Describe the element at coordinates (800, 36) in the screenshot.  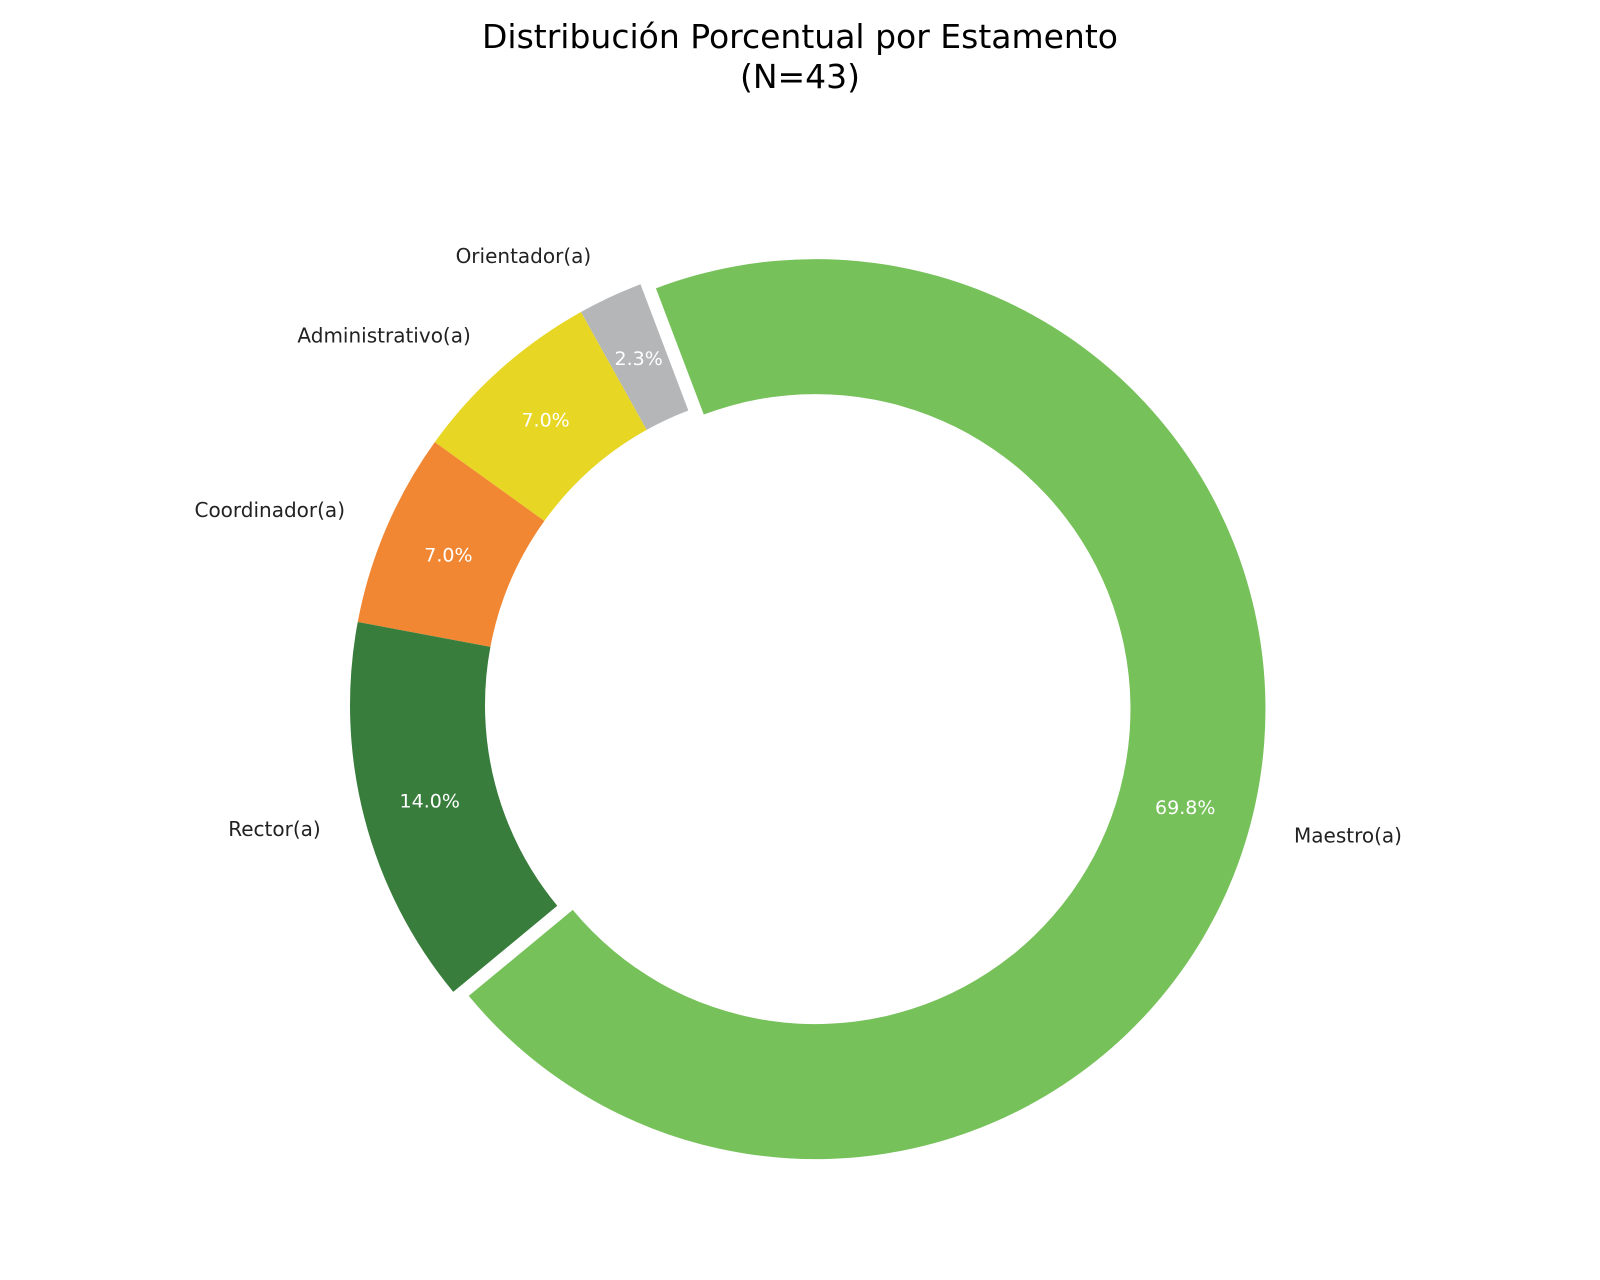
I see `chart-title: Distribución Porcentual por Estamento` at that location.